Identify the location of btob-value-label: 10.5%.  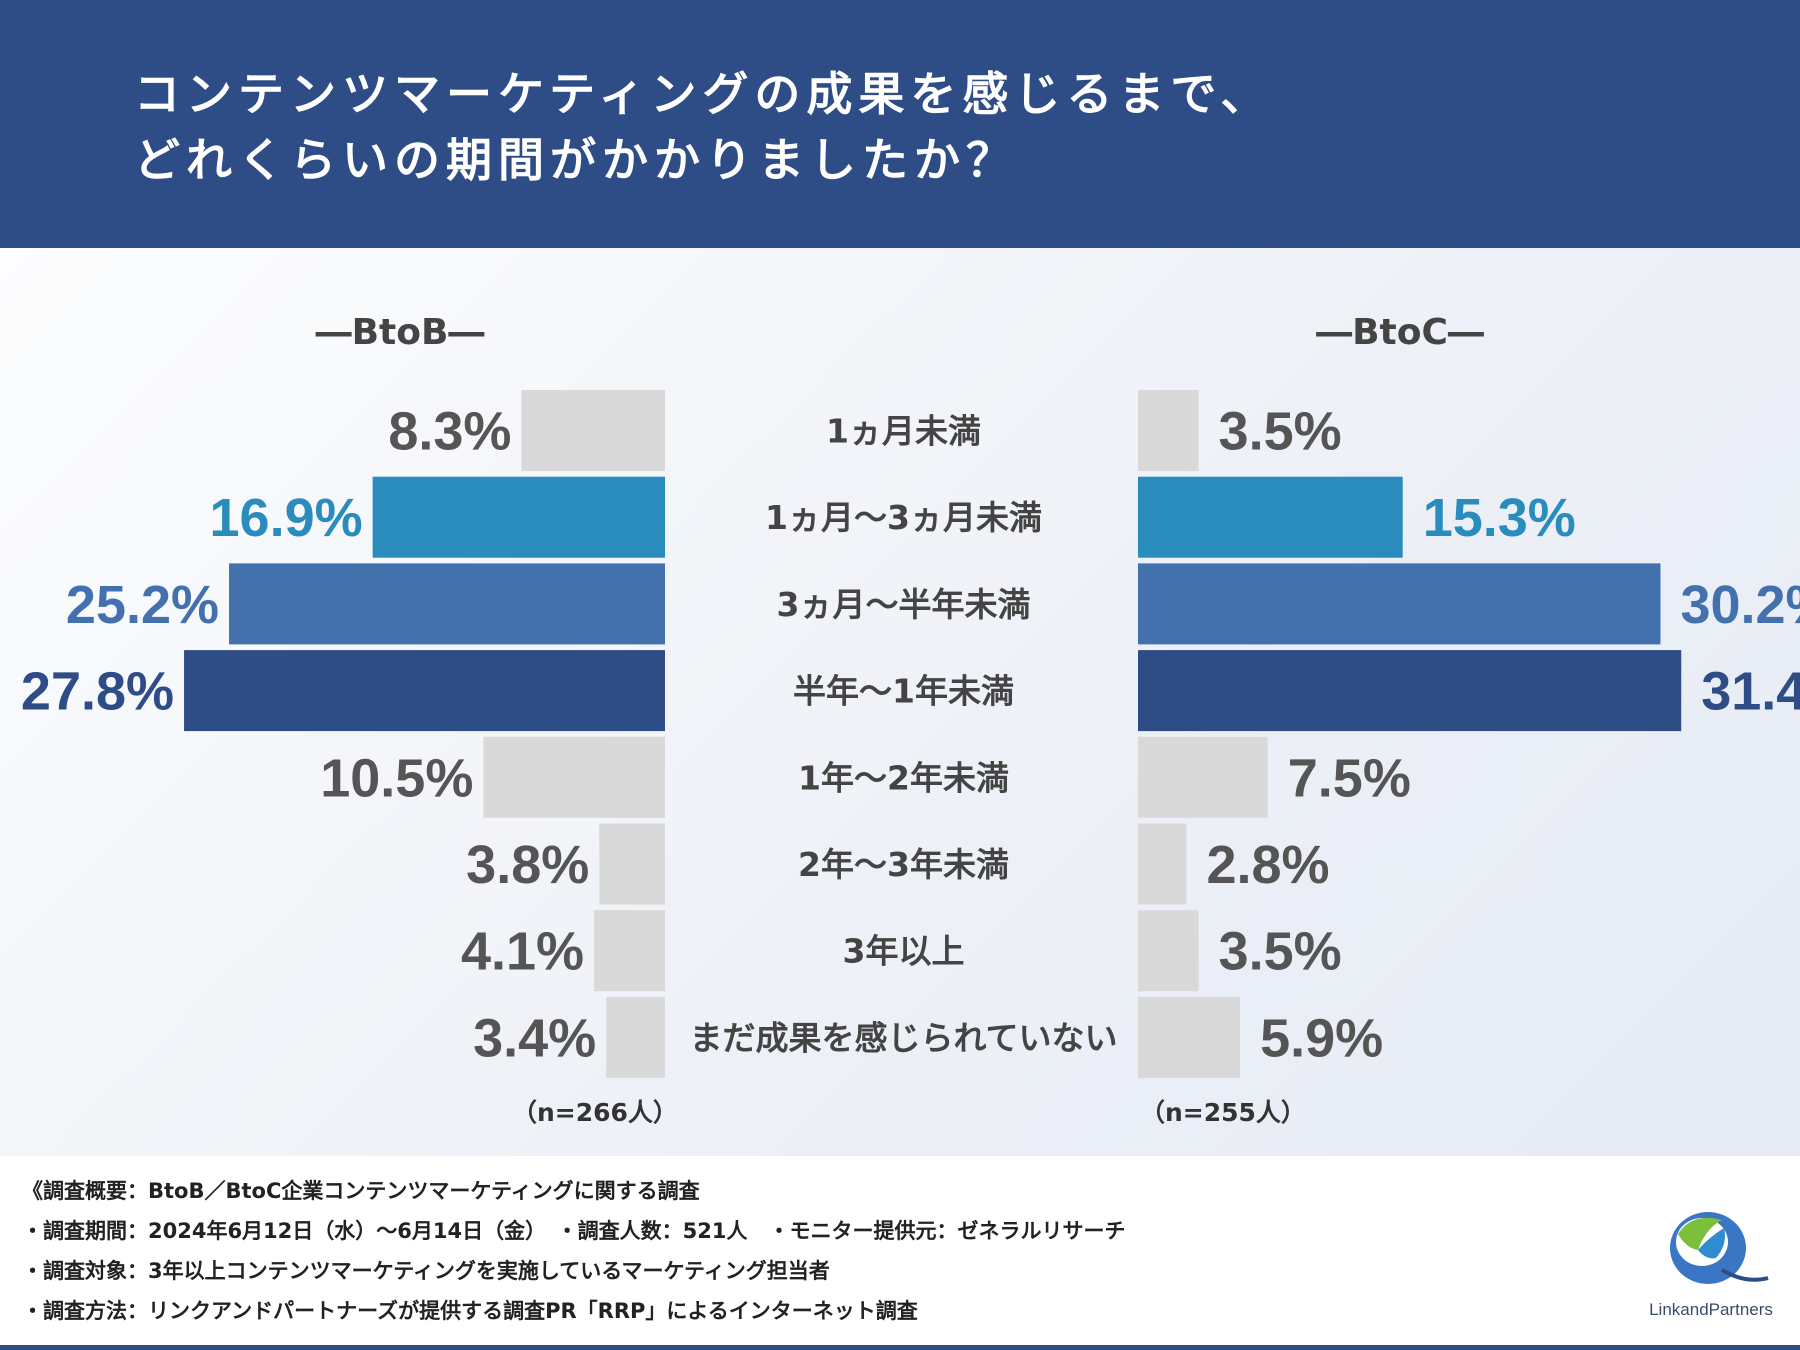
(396, 778).